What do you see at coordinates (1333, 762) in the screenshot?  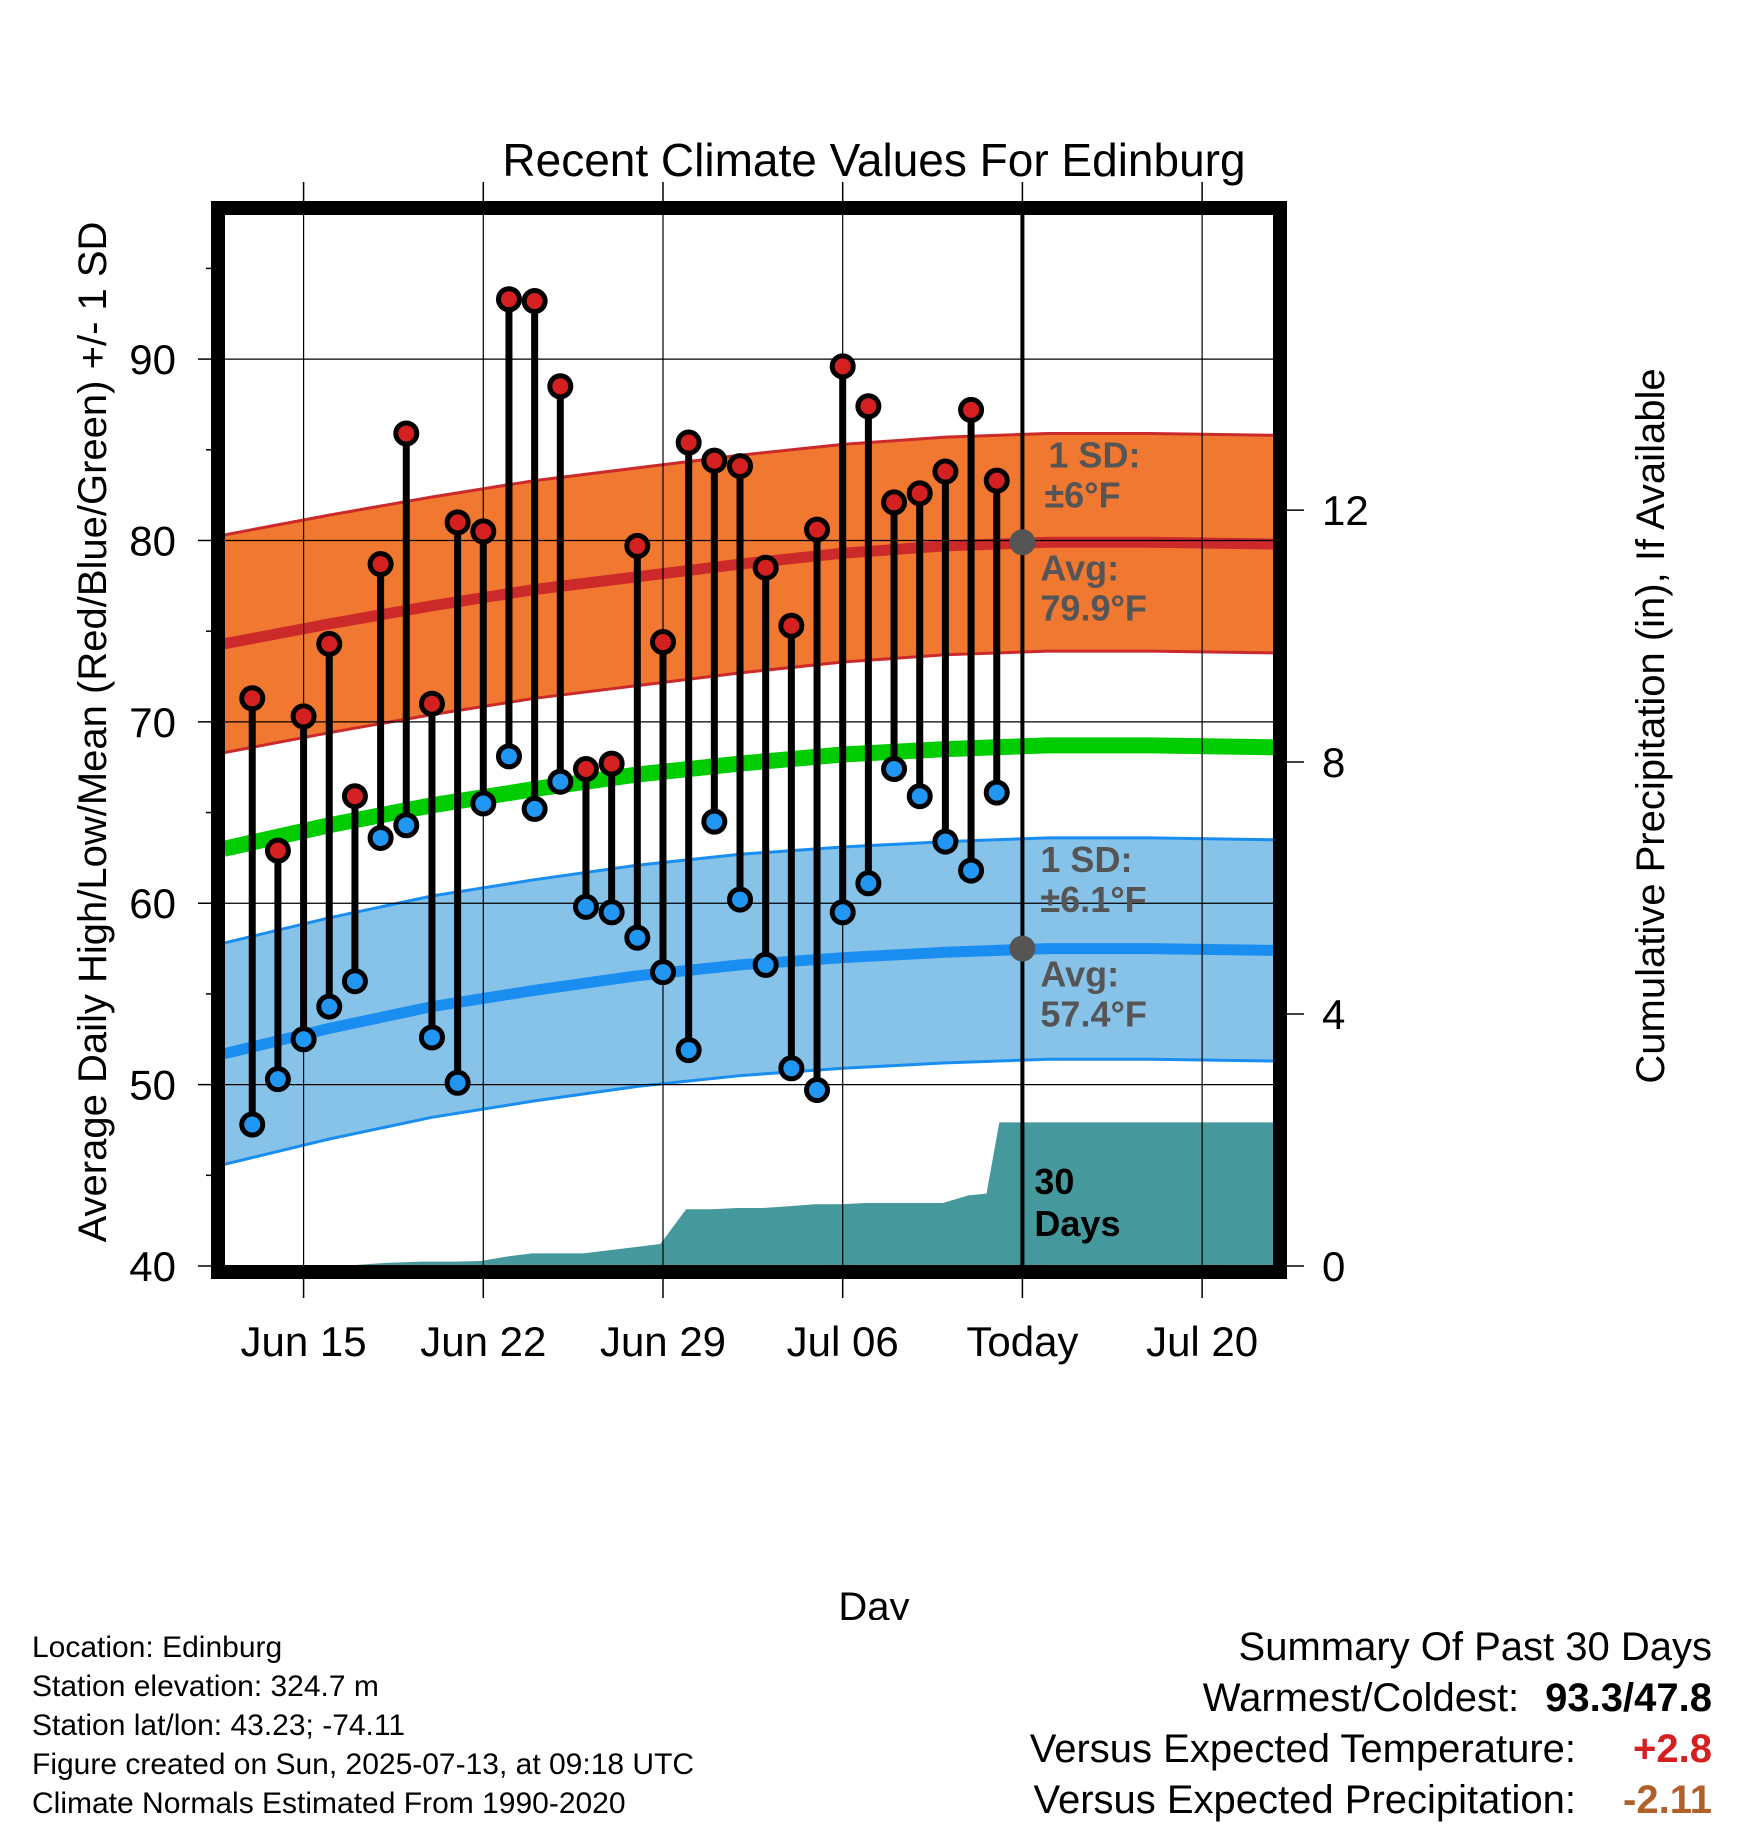 I see `y-tick-label-right: 8` at bounding box center [1333, 762].